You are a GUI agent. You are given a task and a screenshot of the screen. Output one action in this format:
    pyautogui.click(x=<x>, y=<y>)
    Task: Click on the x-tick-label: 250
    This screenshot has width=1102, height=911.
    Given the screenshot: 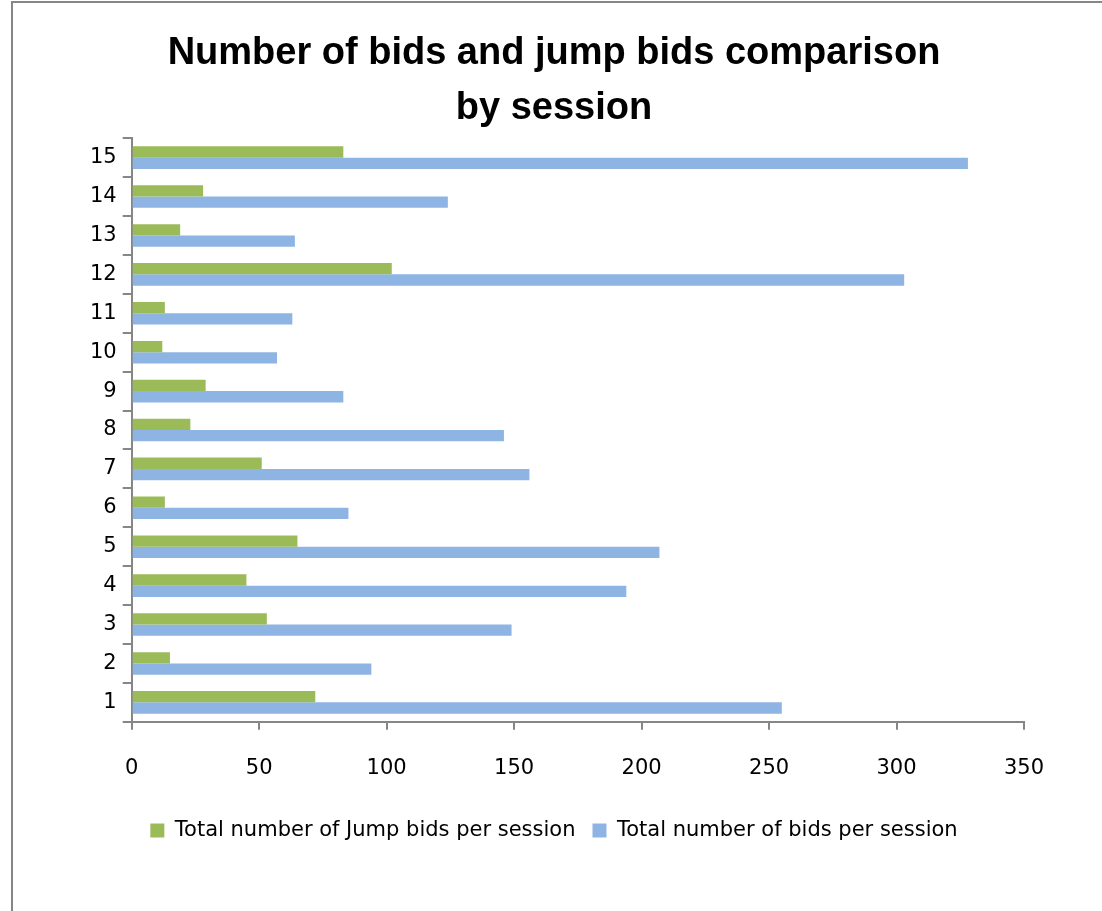 What is the action you would take?
    pyautogui.click(x=769, y=766)
    